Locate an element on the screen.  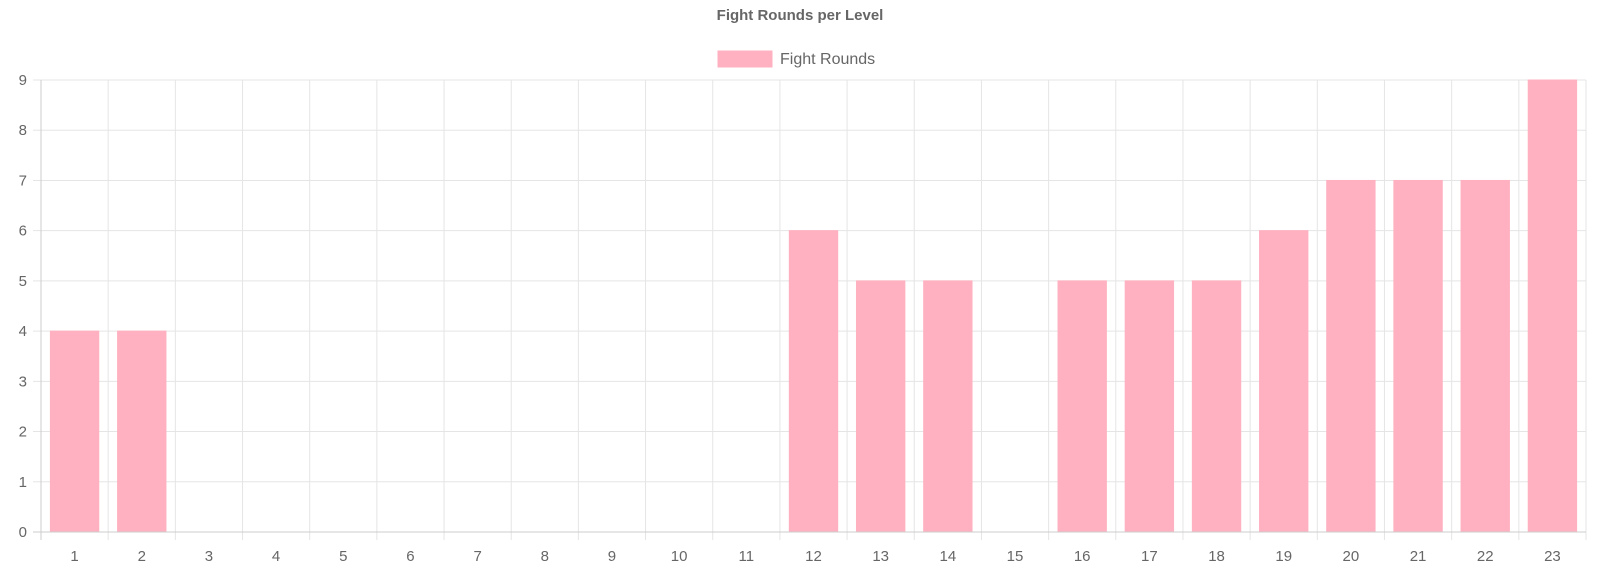
x-tick-label: 21 is located at coordinates (1418, 556).